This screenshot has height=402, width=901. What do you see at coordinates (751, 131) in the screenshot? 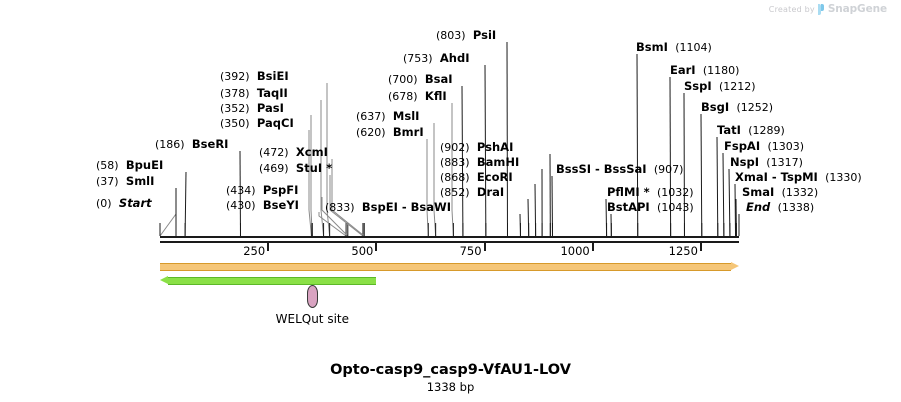
I see `enzyme-label-tati: TatI (1289)` at bounding box center [751, 131].